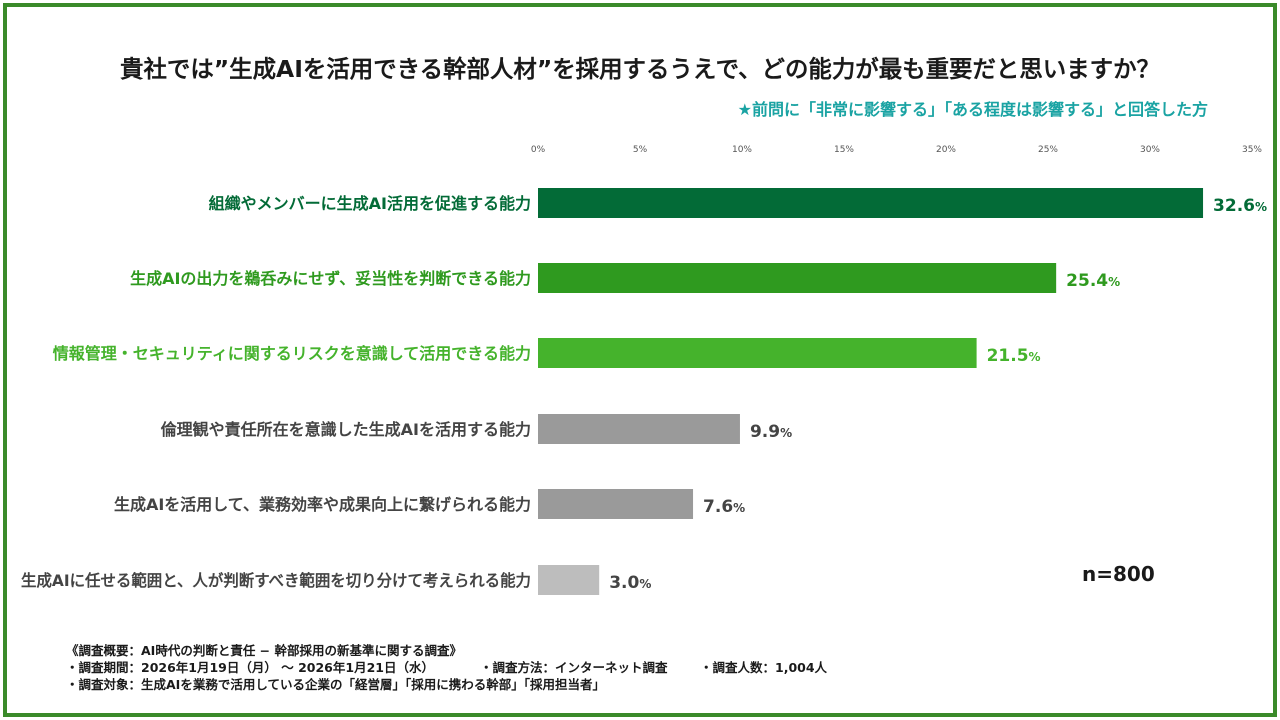 This screenshot has width=1280, height=720. I want to click on data-label: 25.4%, so click(1093, 281).